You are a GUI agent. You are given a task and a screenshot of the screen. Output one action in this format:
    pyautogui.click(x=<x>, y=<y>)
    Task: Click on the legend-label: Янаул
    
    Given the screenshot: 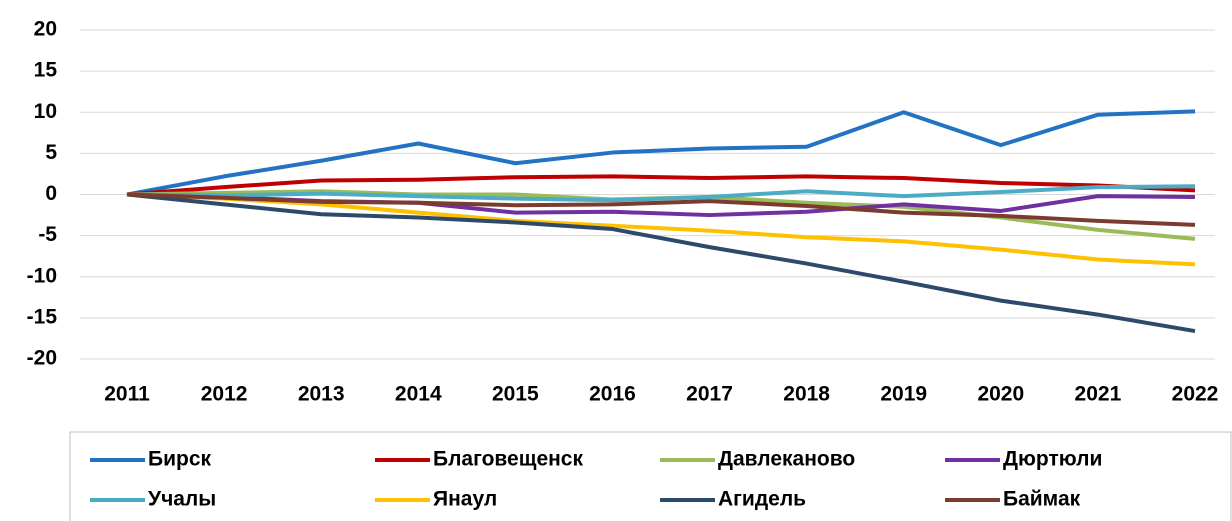 What is the action you would take?
    pyautogui.click(x=465, y=499)
    